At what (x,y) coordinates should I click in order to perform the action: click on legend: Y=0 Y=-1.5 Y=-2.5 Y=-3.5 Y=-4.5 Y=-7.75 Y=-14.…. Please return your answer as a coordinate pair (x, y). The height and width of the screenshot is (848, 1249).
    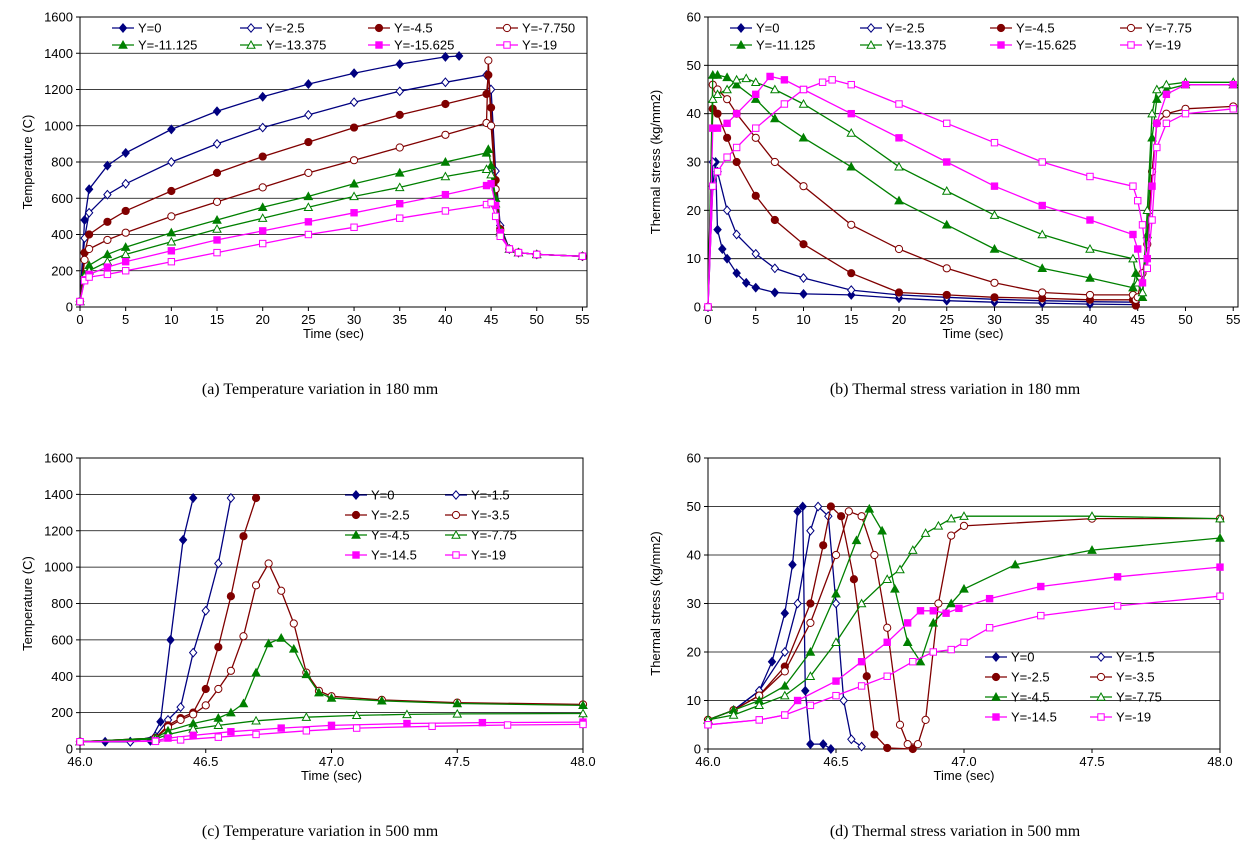
    Looking at the image, I should click on (1073, 687).